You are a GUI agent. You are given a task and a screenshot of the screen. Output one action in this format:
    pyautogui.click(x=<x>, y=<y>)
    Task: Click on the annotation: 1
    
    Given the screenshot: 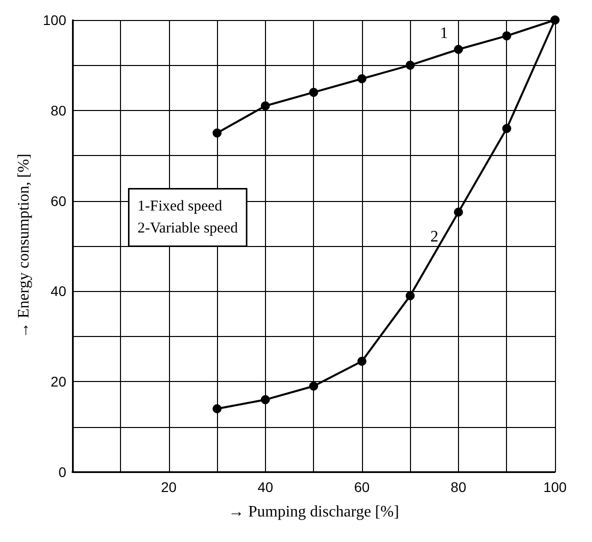 What is the action you would take?
    pyautogui.click(x=444, y=33)
    